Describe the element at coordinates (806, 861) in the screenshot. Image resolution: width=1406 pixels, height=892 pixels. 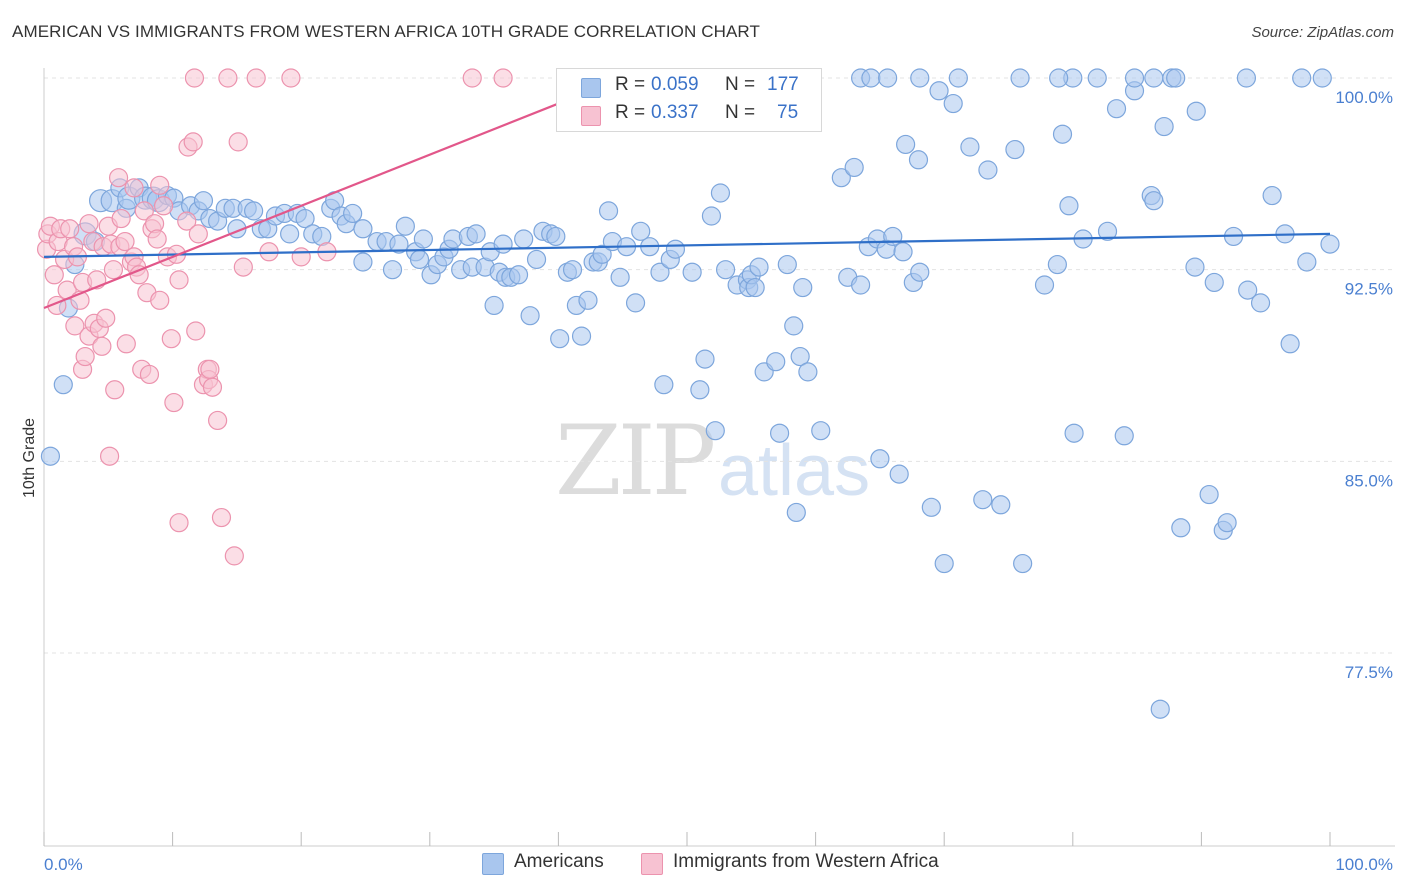
I see `legend-label-immigrants: Immigrants from Western Africa` at that location.